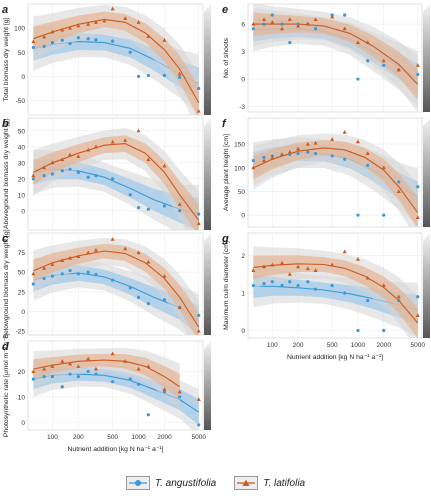 The width and height of the screenshot is (431, 500). I want to click on y-tick-label: 25, so click(22, 292).